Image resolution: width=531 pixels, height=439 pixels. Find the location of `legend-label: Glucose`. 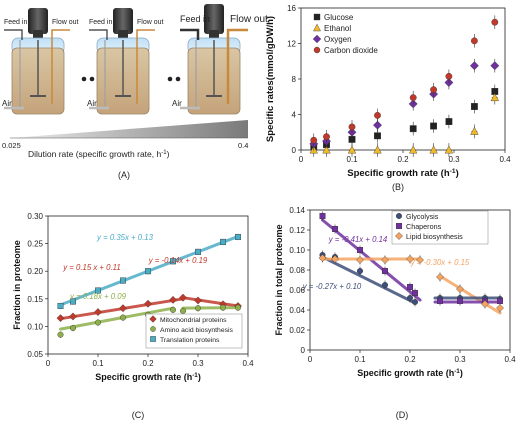

legend-label: Glucose is located at coordinates (339, 17).